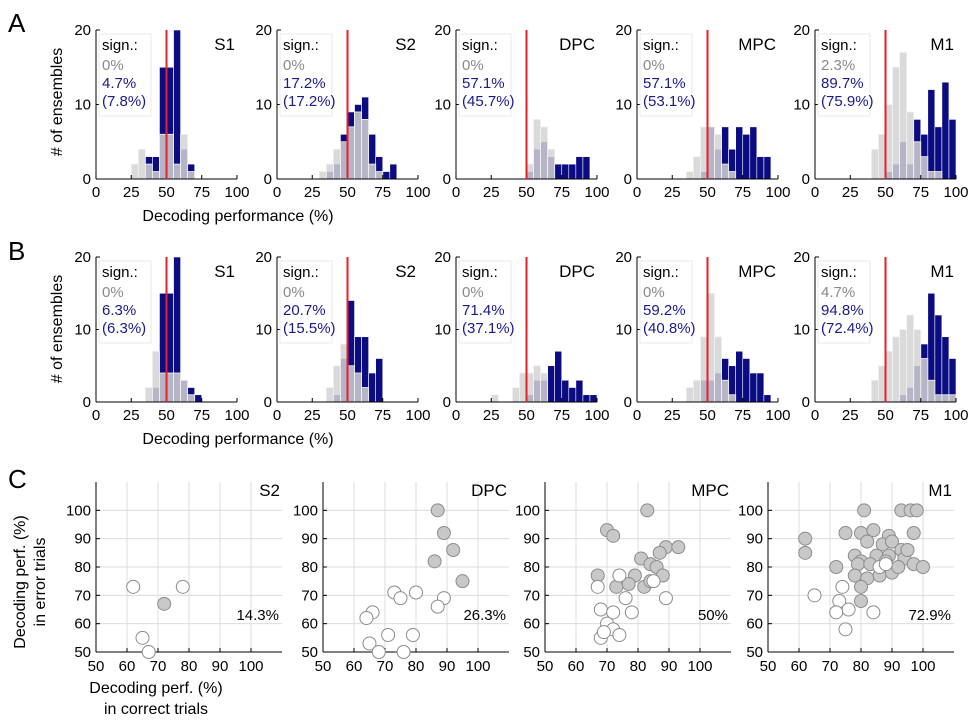  I want to click on hist-xlabel-b: Decoding performance (%), so click(237, 439).